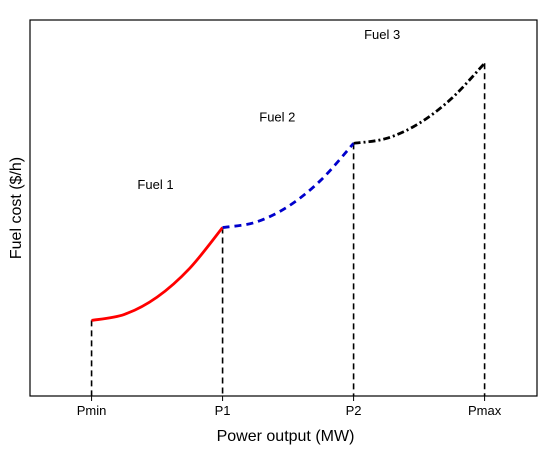 Image resolution: width=550 pixels, height=450 pixels. I want to click on y-axis-title: Fuel cost ($/h), so click(16, 208).